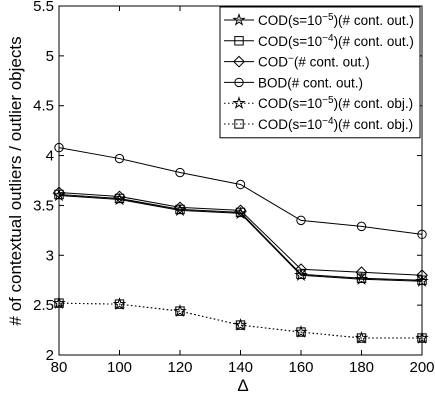 Image resolution: width=435 pixels, height=399 pixels. I want to click on legend-label: BOD(# cont. out.), so click(310, 82).